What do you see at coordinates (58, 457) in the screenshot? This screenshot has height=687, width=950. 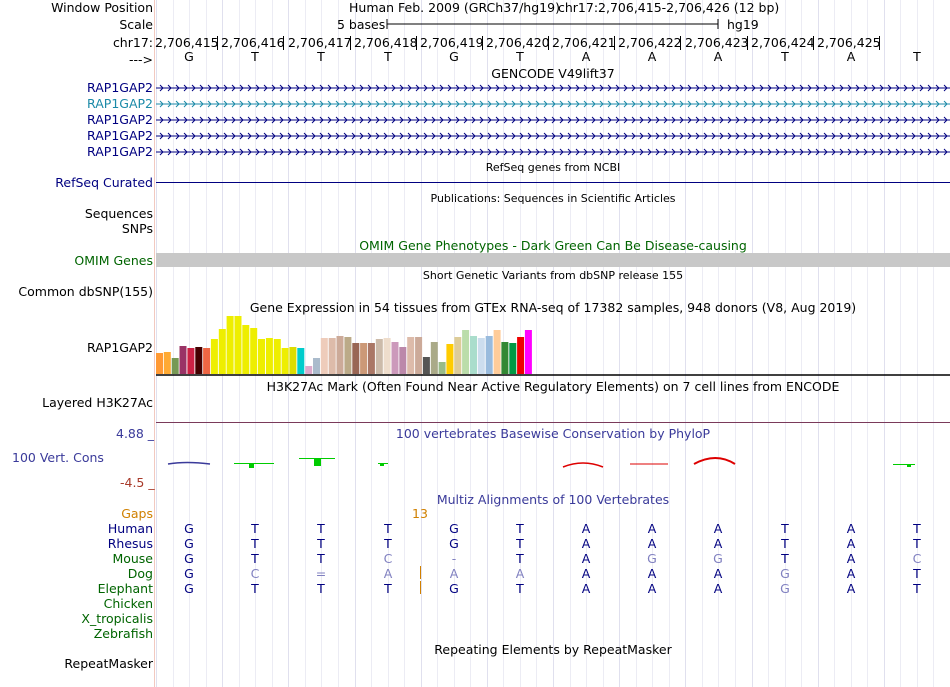 I see `phylop-track-label: 100 Vert. Cons` at bounding box center [58, 457].